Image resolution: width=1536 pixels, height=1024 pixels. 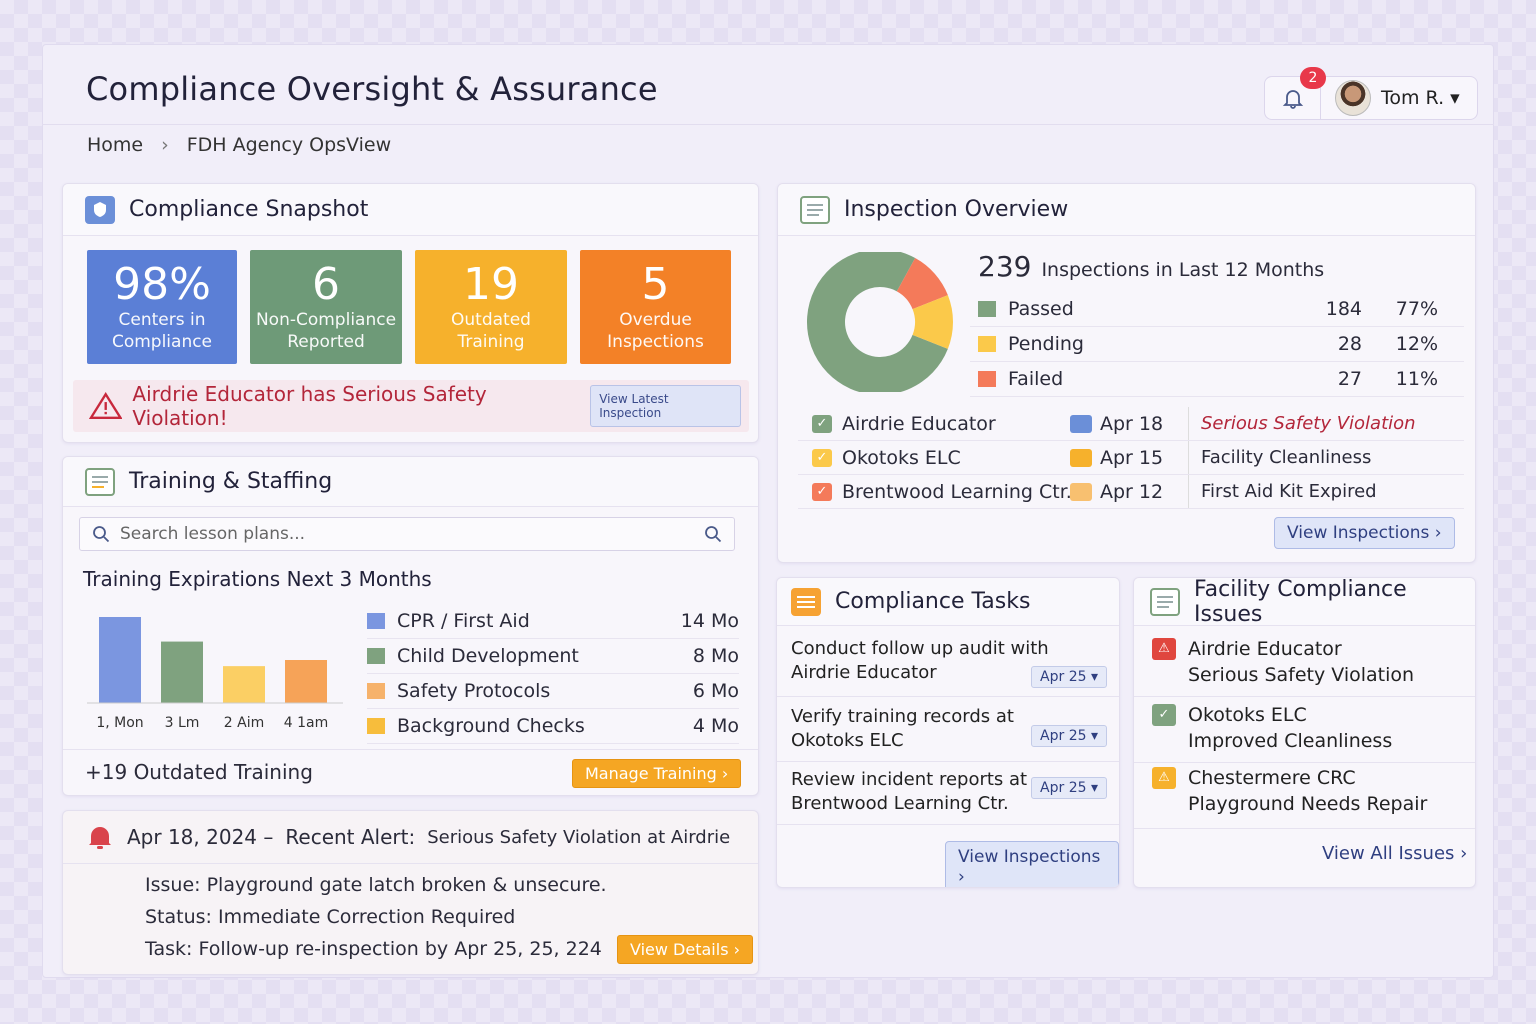 What do you see at coordinates (1300, 602) in the screenshot?
I see `facility-issues-title: Facility Compliance Issues` at bounding box center [1300, 602].